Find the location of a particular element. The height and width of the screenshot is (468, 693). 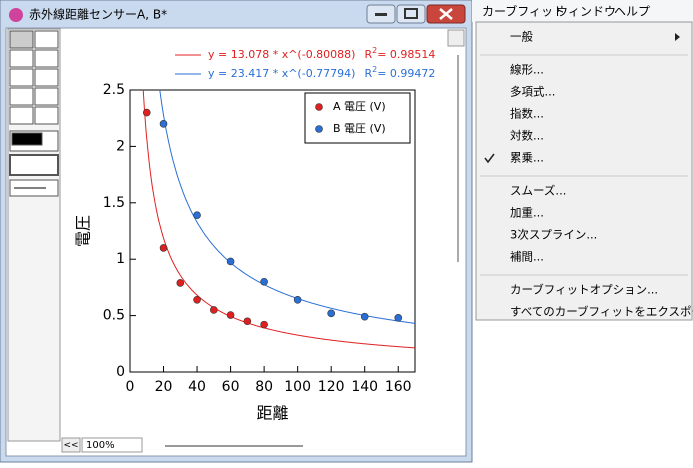

menu-bar-item: ウィンドウ is located at coordinates (586, 12).